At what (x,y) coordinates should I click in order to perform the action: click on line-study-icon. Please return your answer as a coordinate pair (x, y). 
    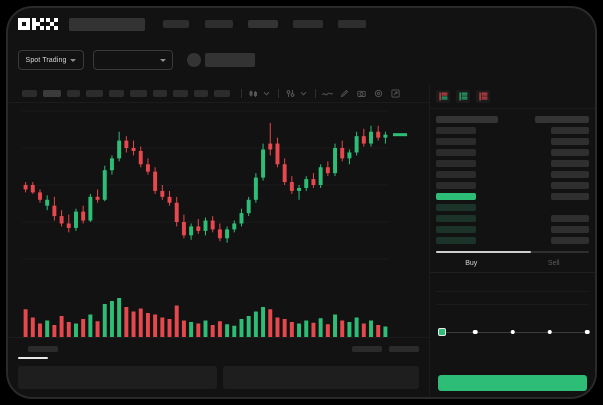
    Looking at the image, I should click on (327, 93).